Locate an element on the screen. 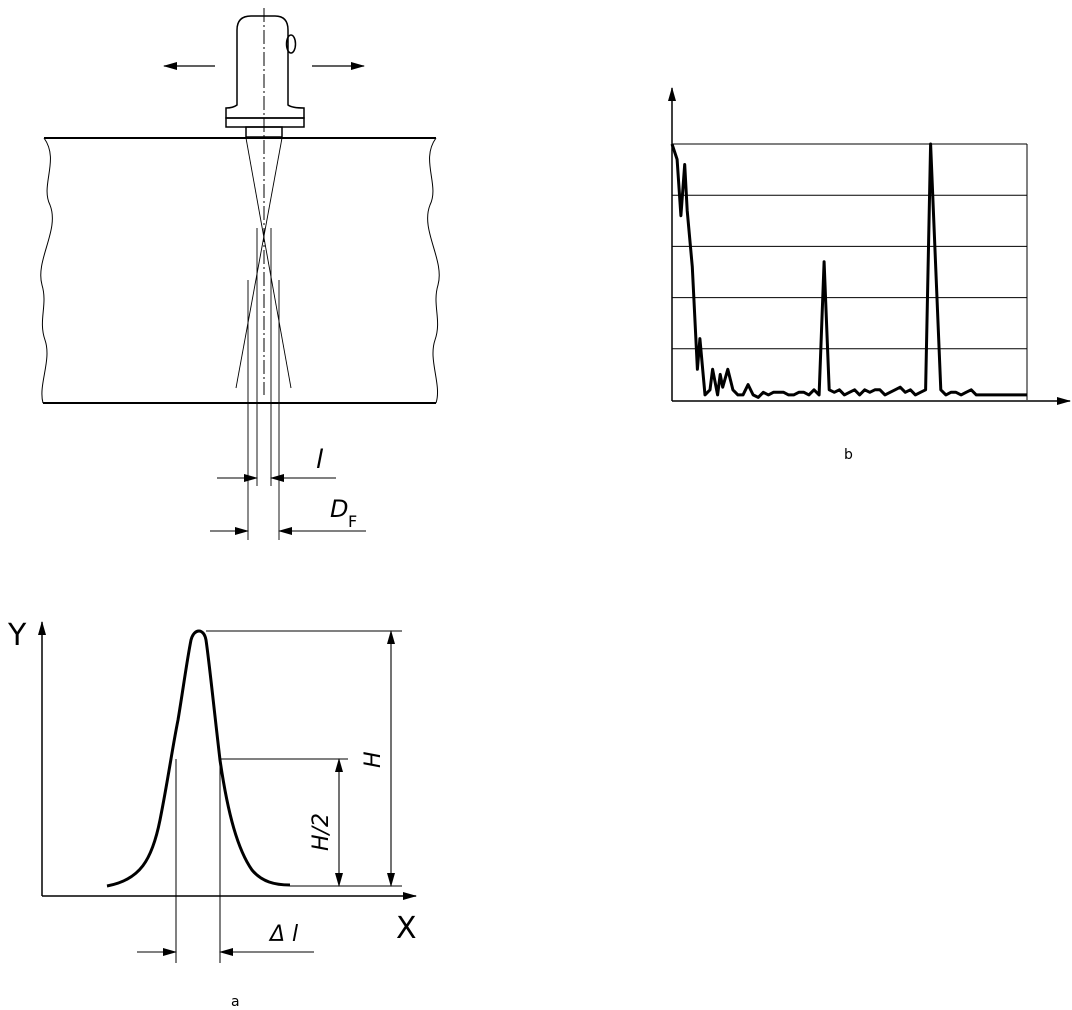 The image size is (1072, 1010). profile-diagram is located at coordinates (227, 792).